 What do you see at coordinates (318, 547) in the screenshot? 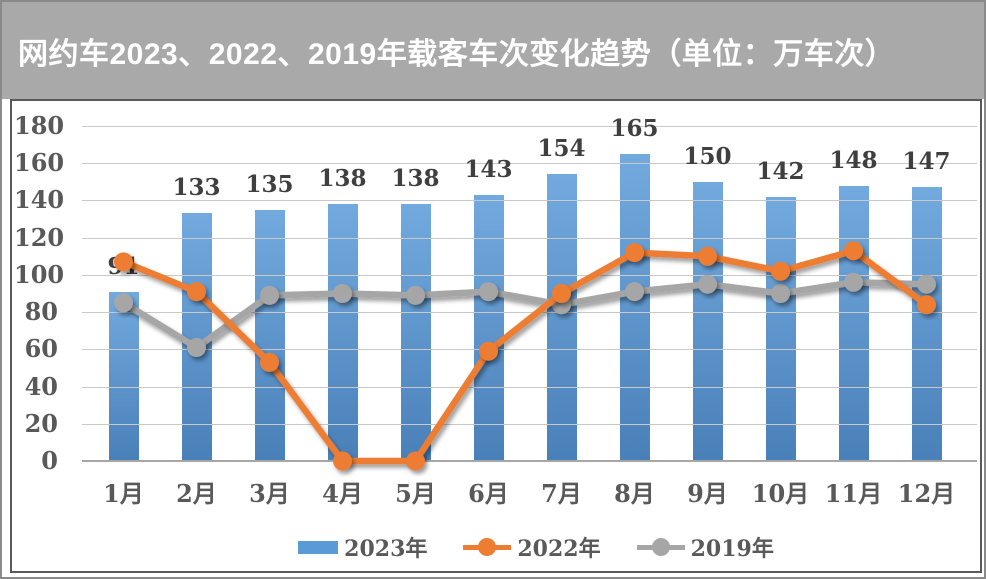
I see `legend-bar-swatch-icon` at bounding box center [318, 547].